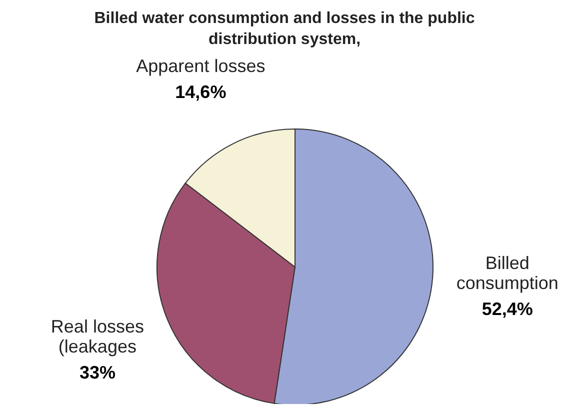 The image size is (569, 412). What do you see at coordinates (201, 66) in the screenshot?
I see `slice-label: Apparent losses` at bounding box center [201, 66].